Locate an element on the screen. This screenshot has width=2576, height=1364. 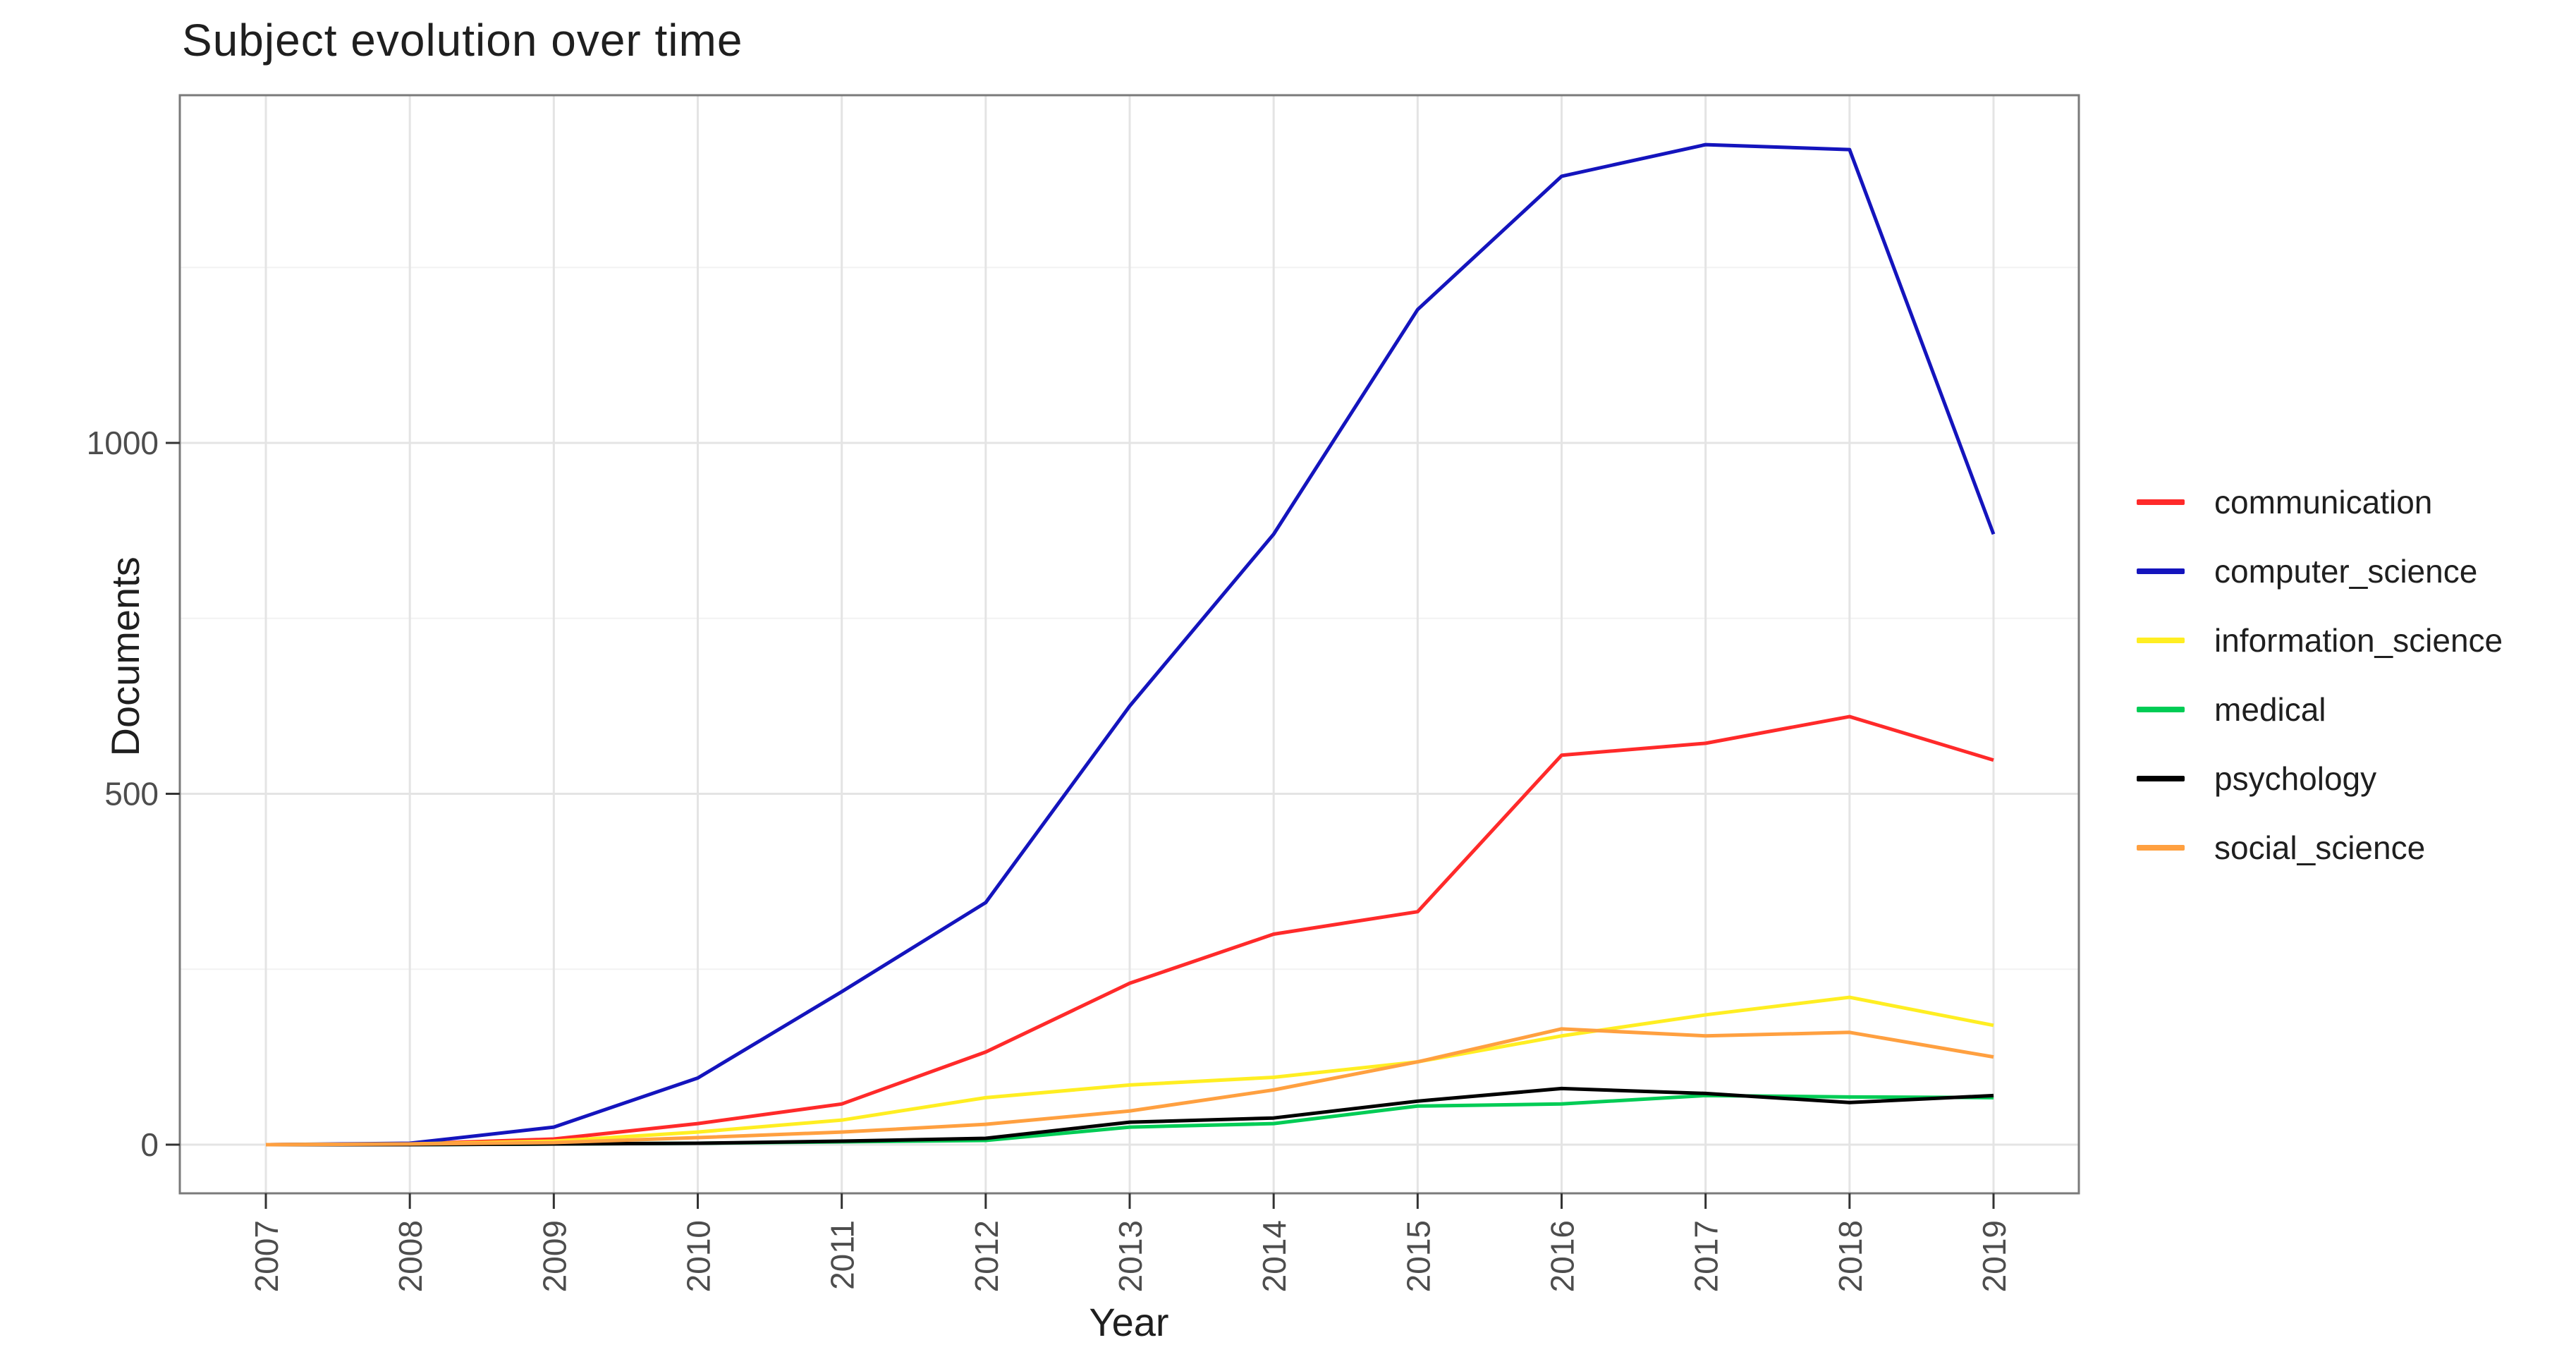
x-tick-label: 2016 is located at coordinates (1562, 1256).